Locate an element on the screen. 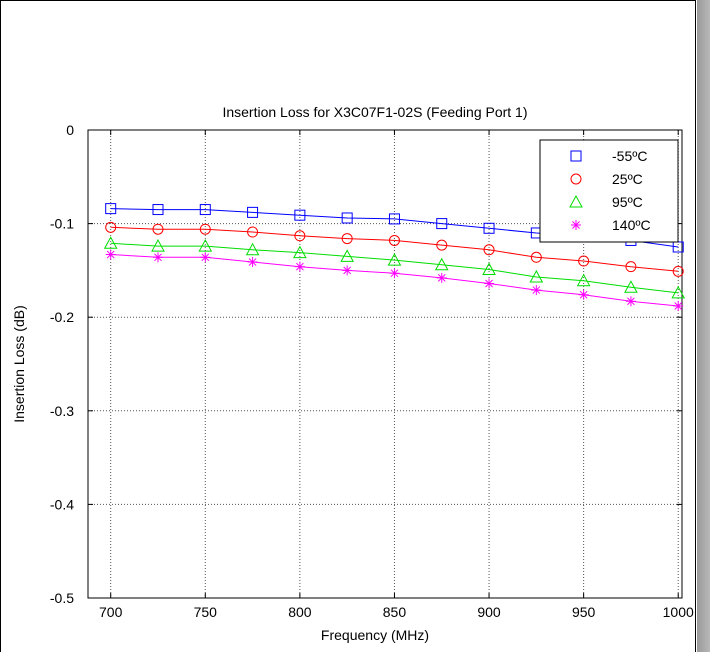  x-tick-label: 1000 is located at coordinates (678, 612).